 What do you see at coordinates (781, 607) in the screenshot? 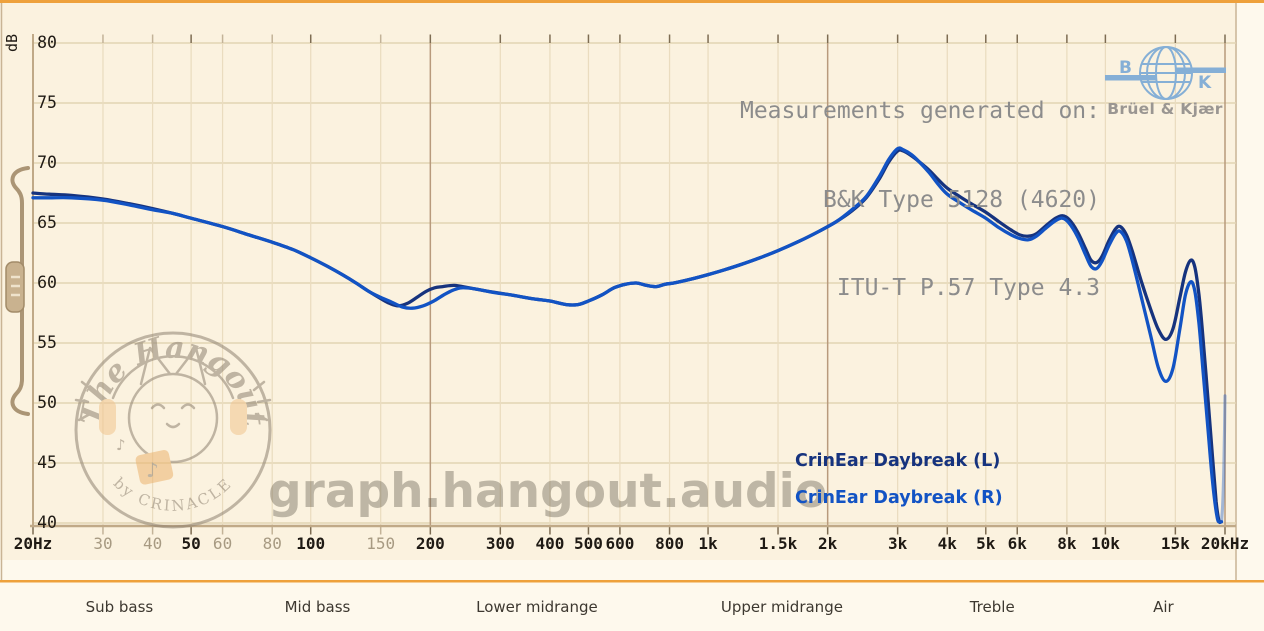
I see `band-label: Upper midrange` at bounding box center [781, 607].